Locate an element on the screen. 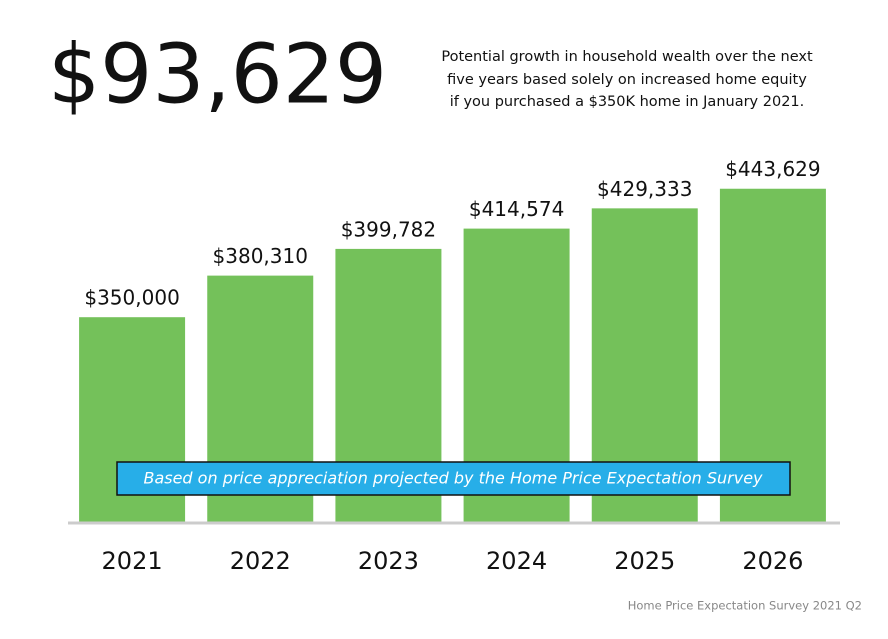  value-label: $380,310 is located at coordinates (260, 256).